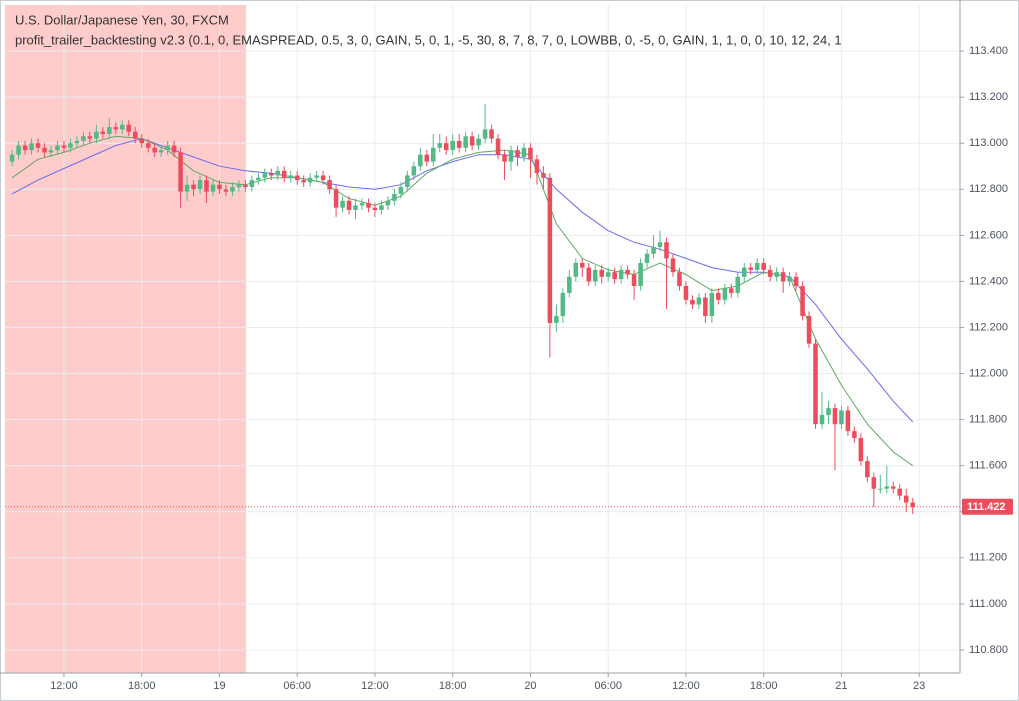 The height and width of the screenshot is (701, 1019). I want to click on y-tick-label: 111.600, so click(988, 466).